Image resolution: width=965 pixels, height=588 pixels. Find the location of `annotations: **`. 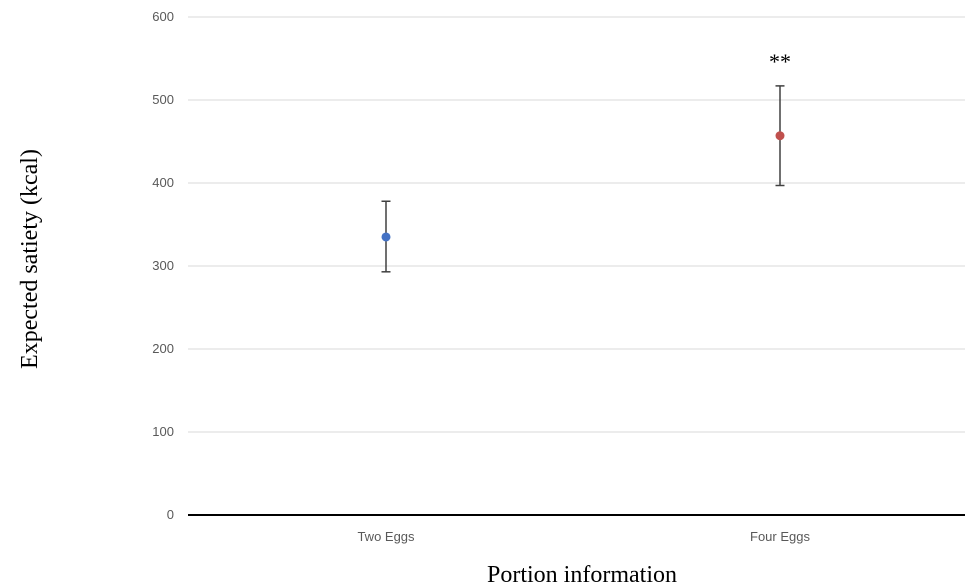

annotations: ** is located at coordinates (780, 61).